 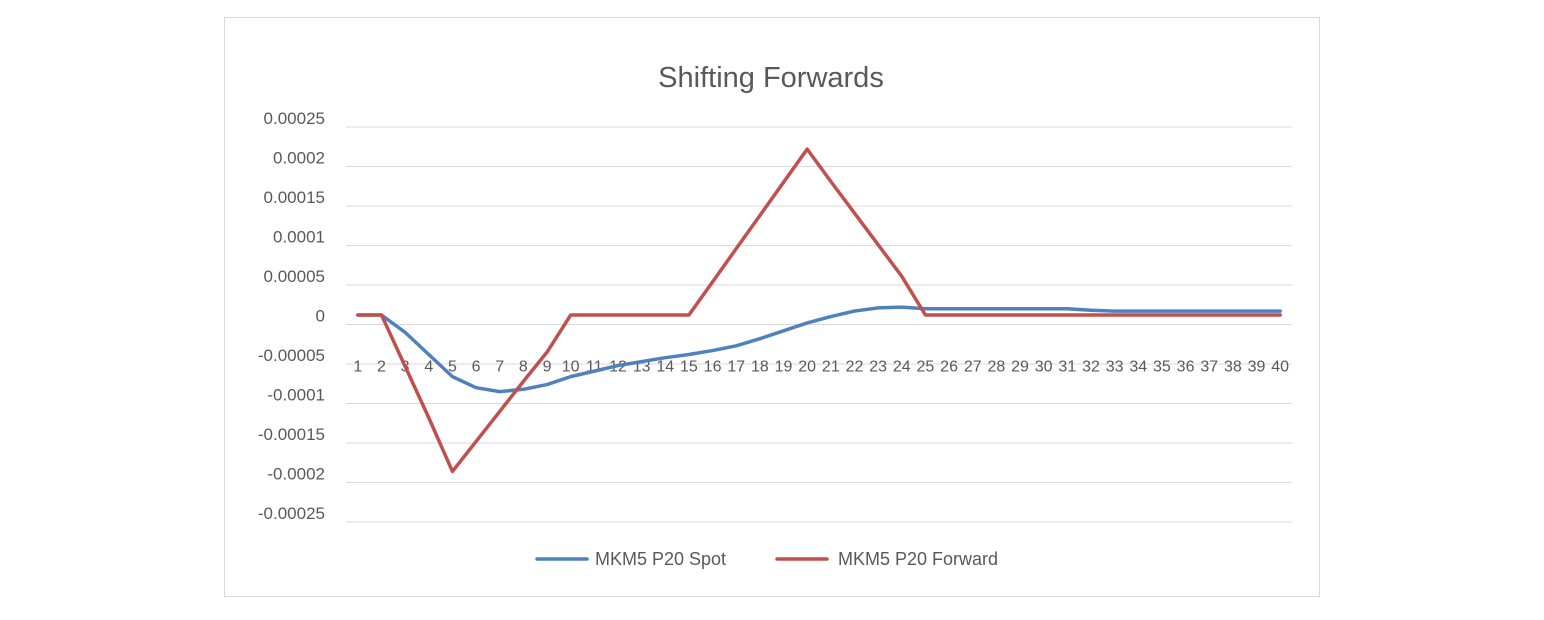 What do you see at coordinates (452, 367) in the screenshot?
I see `x-tick-label: 5` at bounding box center [452, 367].